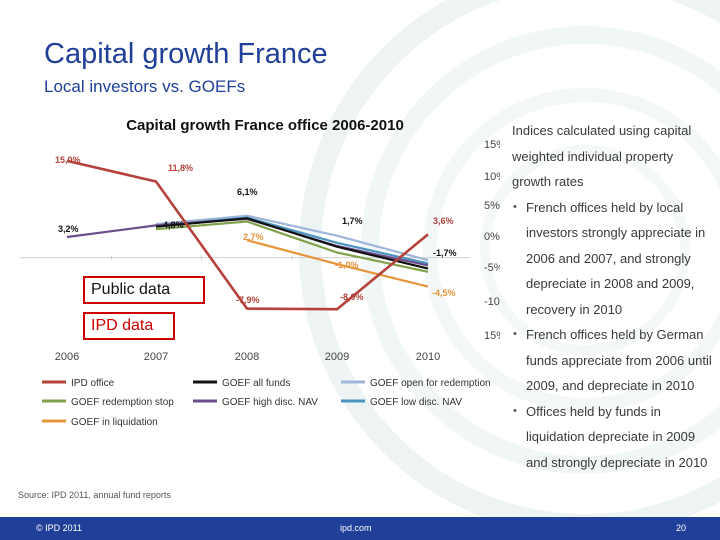 The image size is (720, 540). I want to click on legend-label: GOEF open for redemption, so click(430, 383).